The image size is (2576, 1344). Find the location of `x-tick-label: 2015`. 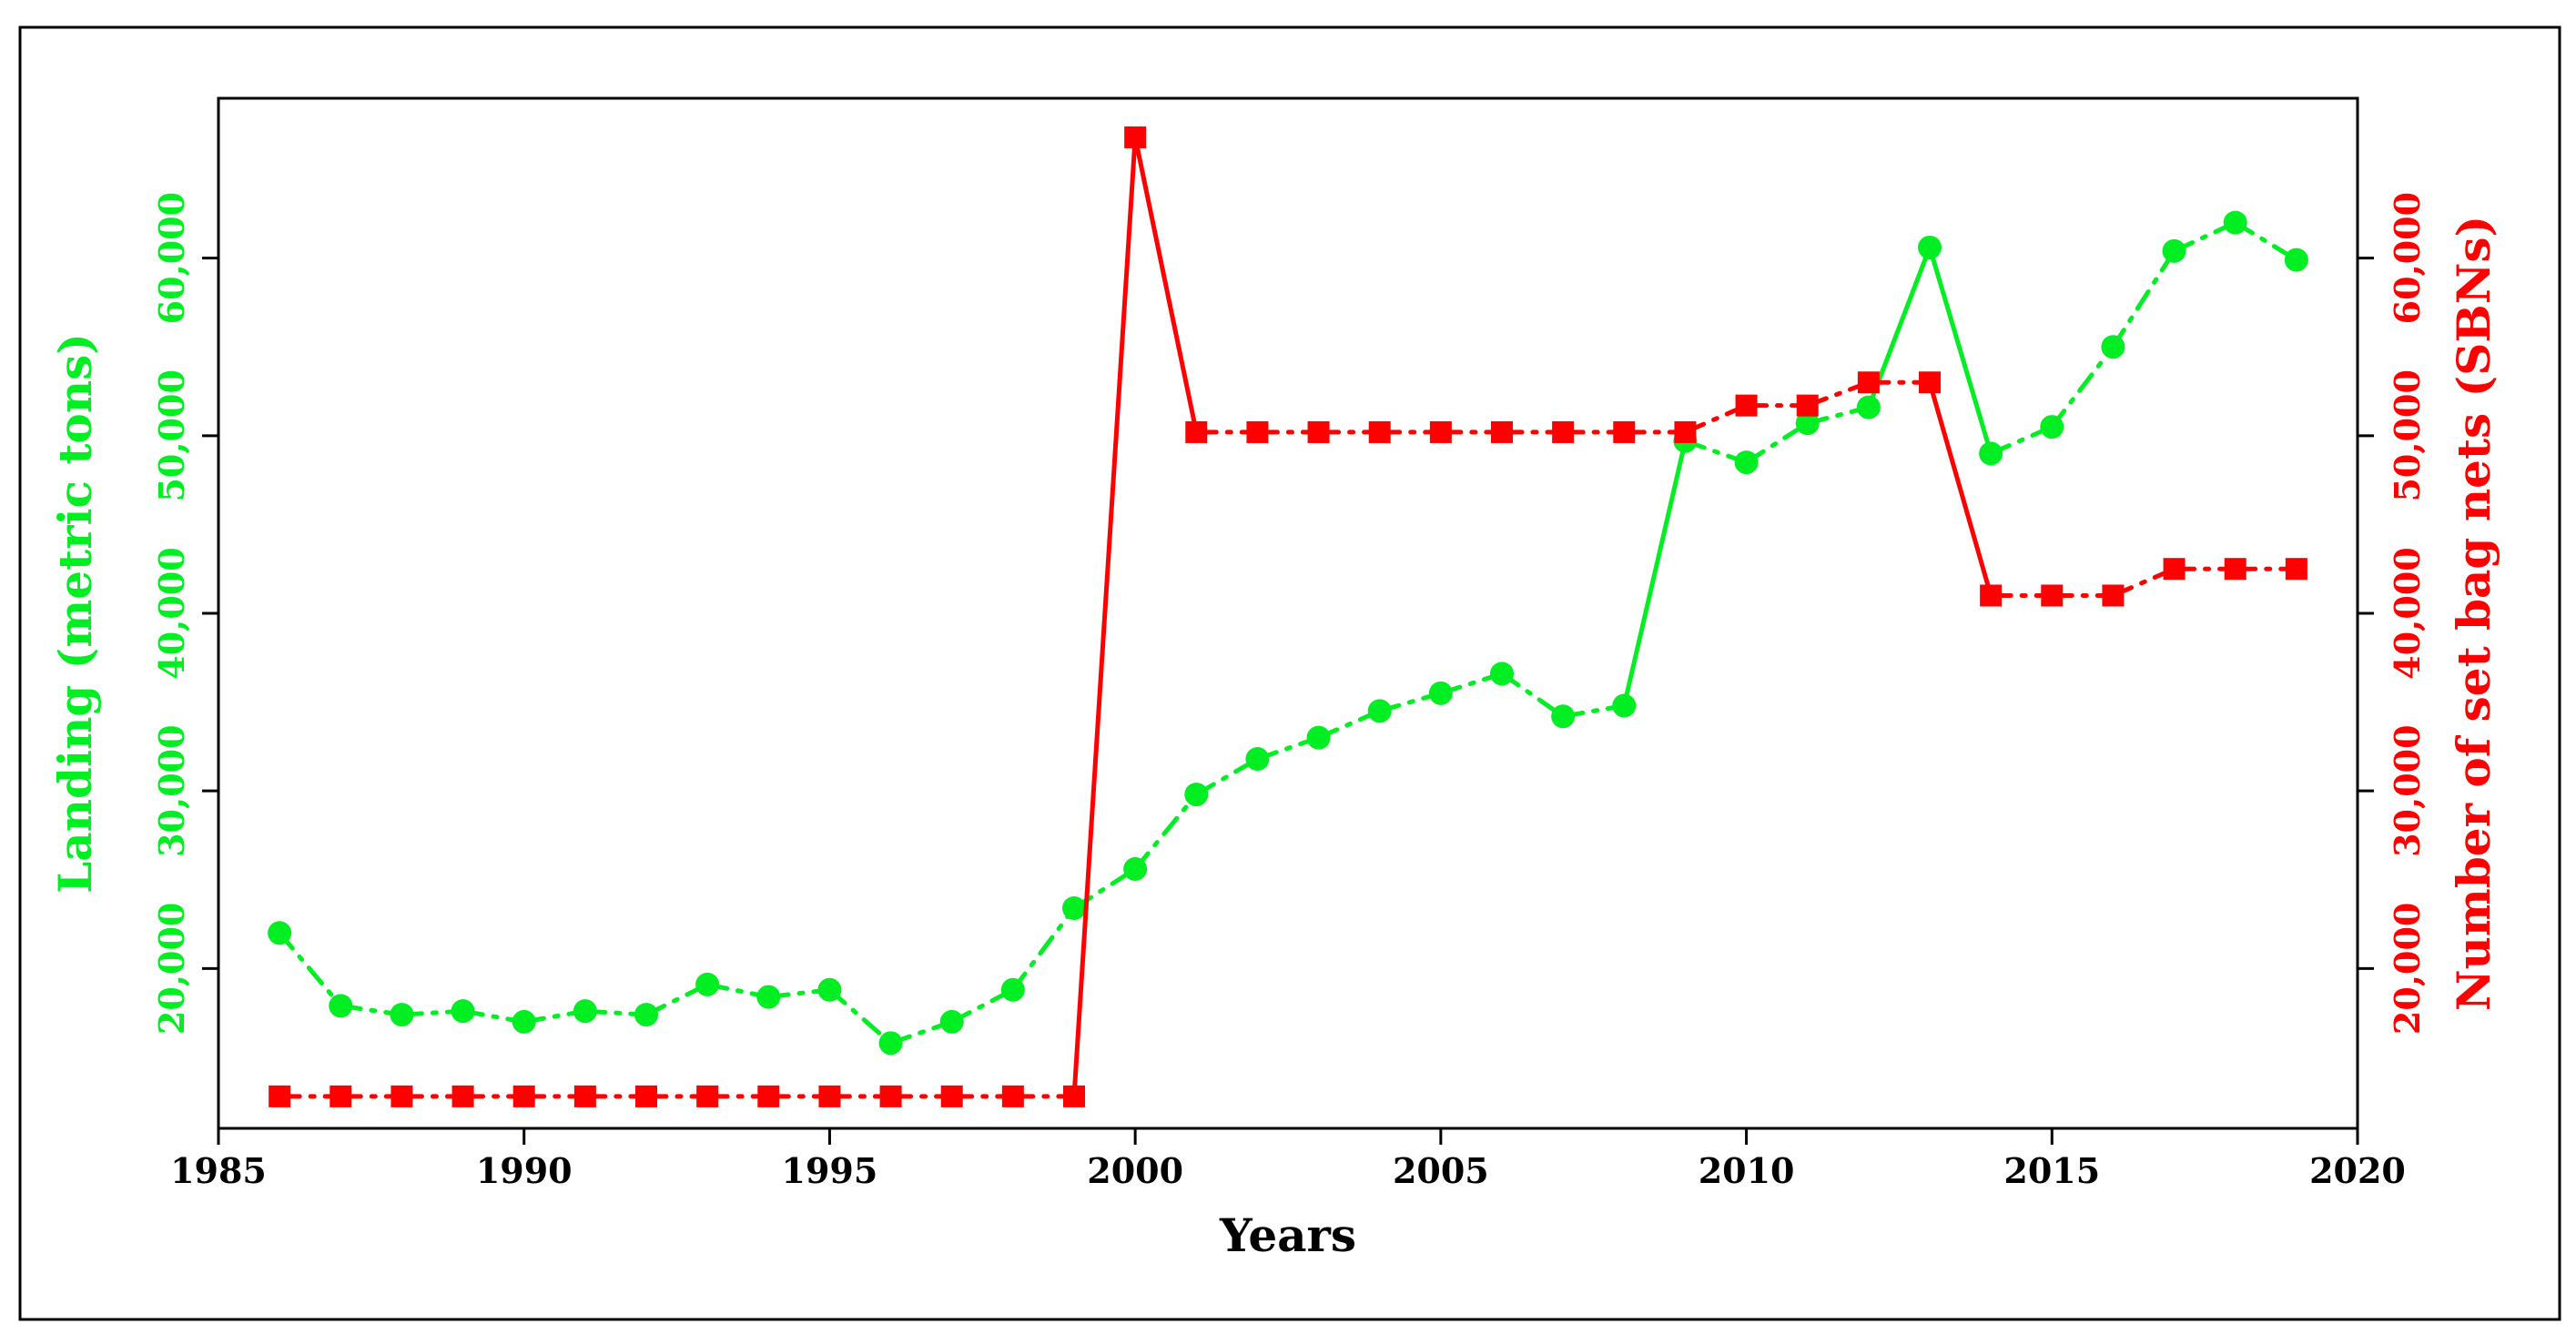

x-tick-label: 2015 is located at coordinates (2051, 1170).